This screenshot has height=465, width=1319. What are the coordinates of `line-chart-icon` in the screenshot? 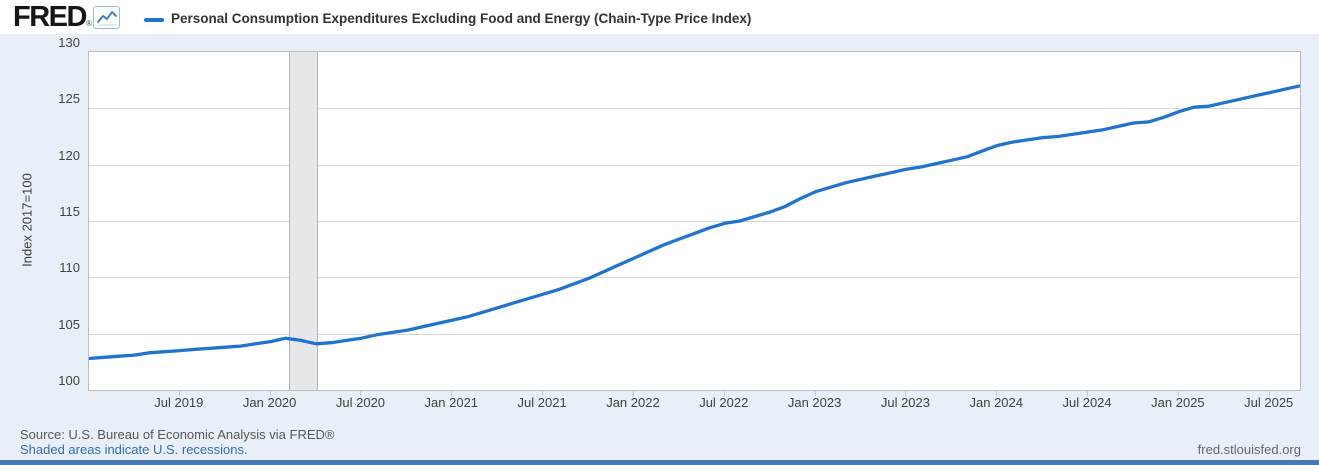 It's located at (106, 17).